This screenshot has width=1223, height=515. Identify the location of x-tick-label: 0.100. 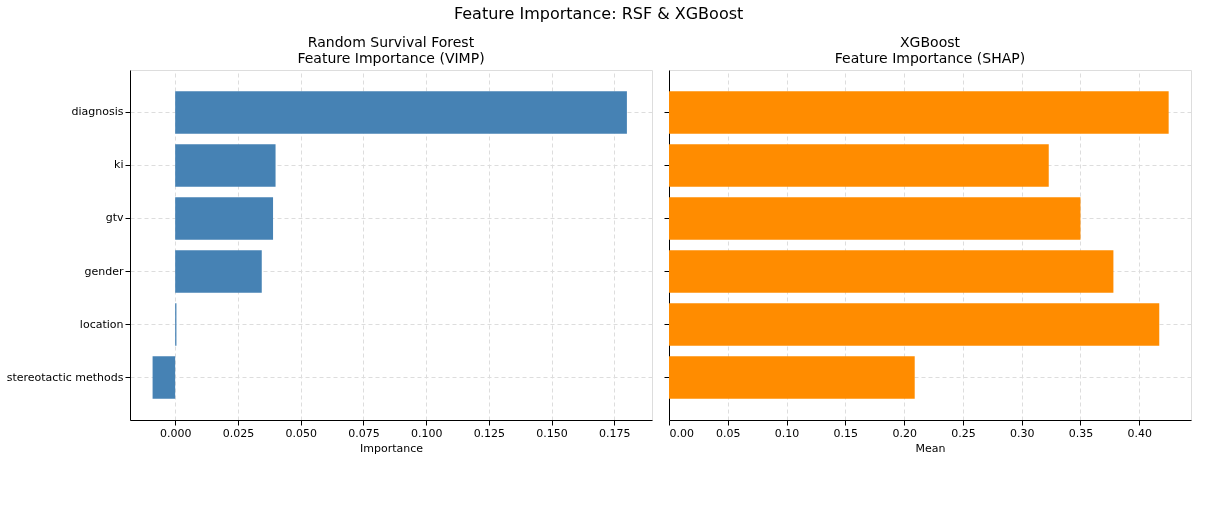
(426, 433).